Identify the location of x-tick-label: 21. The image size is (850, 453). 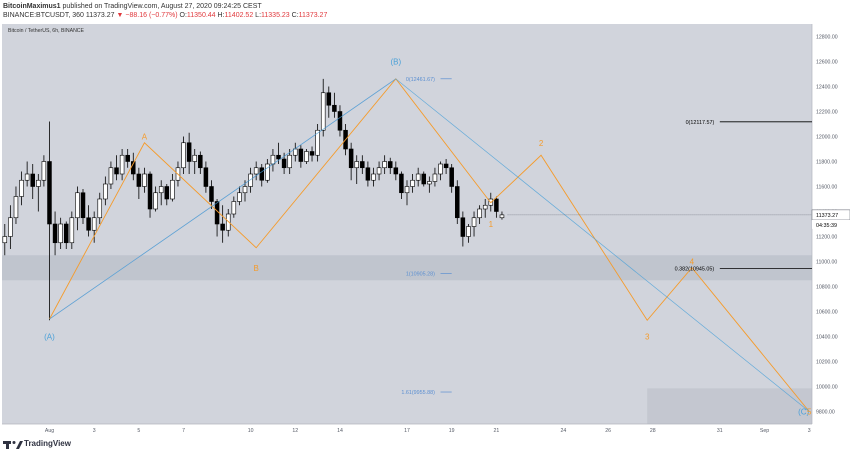
(496, 431).